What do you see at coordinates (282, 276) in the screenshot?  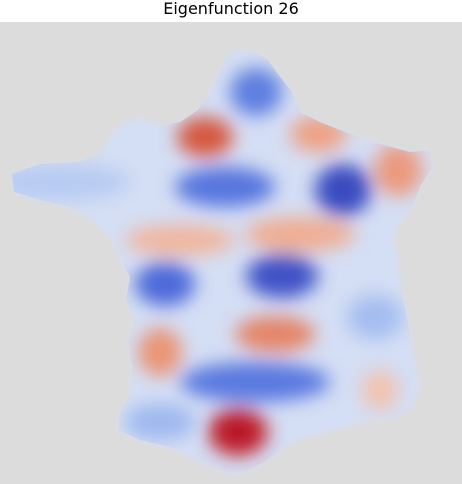 I see `blob-blue-center` at bounding box center [282, 276].